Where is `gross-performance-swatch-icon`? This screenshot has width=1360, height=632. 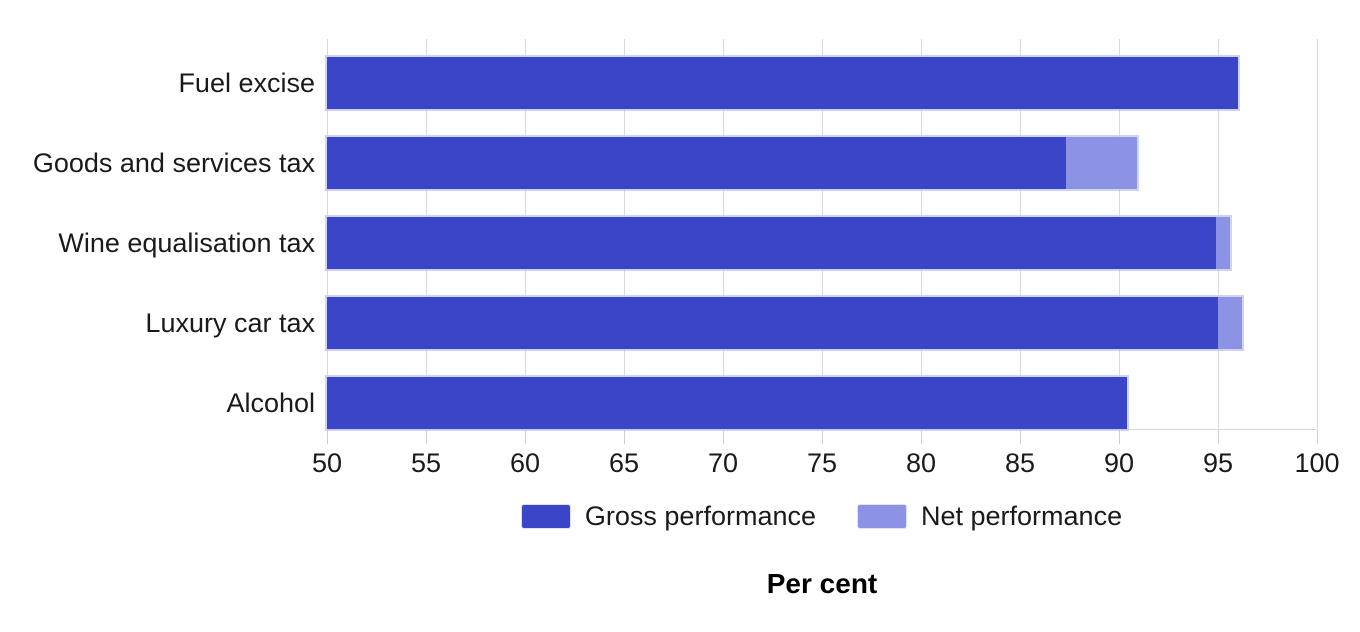
gross-performance-swatch-icon is located at coordinates (545, 516).